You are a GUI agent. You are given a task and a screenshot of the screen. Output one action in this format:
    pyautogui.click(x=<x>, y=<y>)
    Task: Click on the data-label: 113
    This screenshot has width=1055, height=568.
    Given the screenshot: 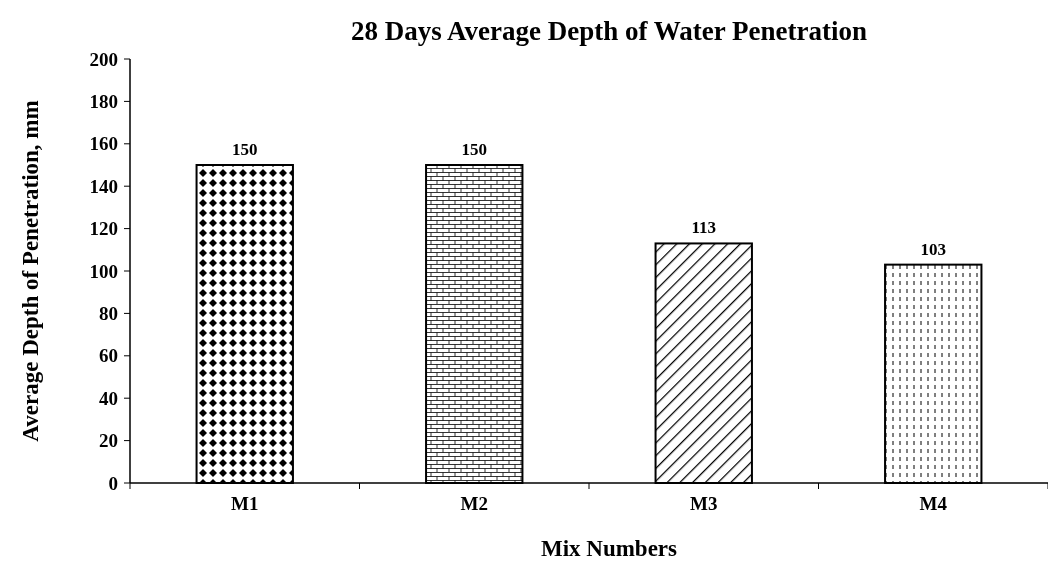 What is the action you would take?
    pyautogui.click(x=704, y=228)
    